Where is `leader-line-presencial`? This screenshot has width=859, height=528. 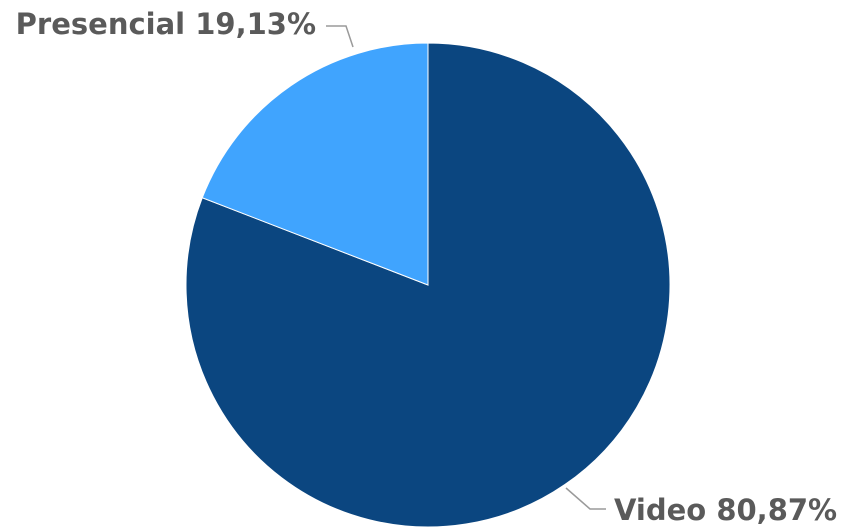
leader-line-presencial is located at coordinates (340, 36).